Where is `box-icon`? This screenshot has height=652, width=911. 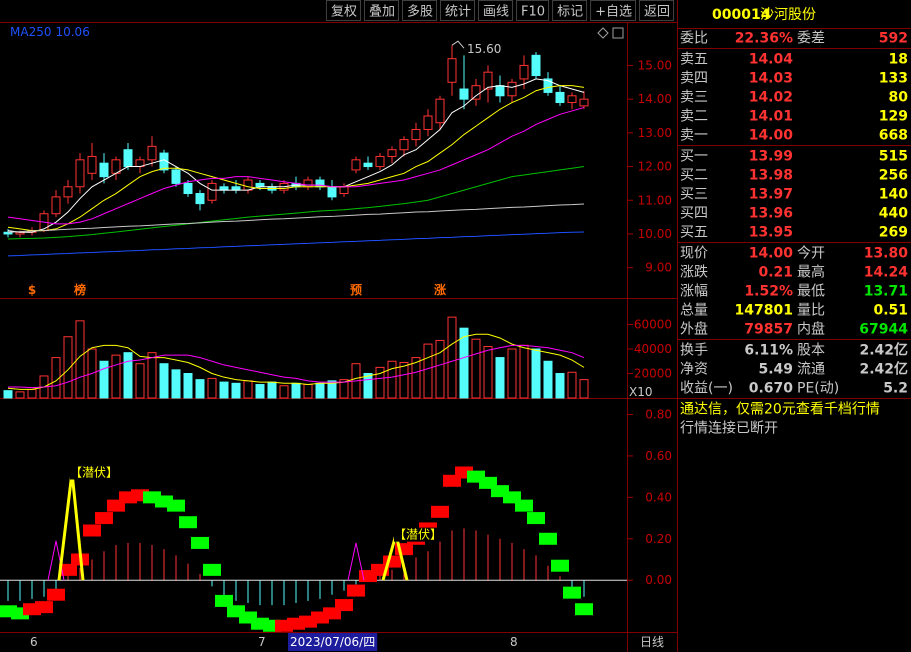
box-icon is located at coordinates (618, 33).